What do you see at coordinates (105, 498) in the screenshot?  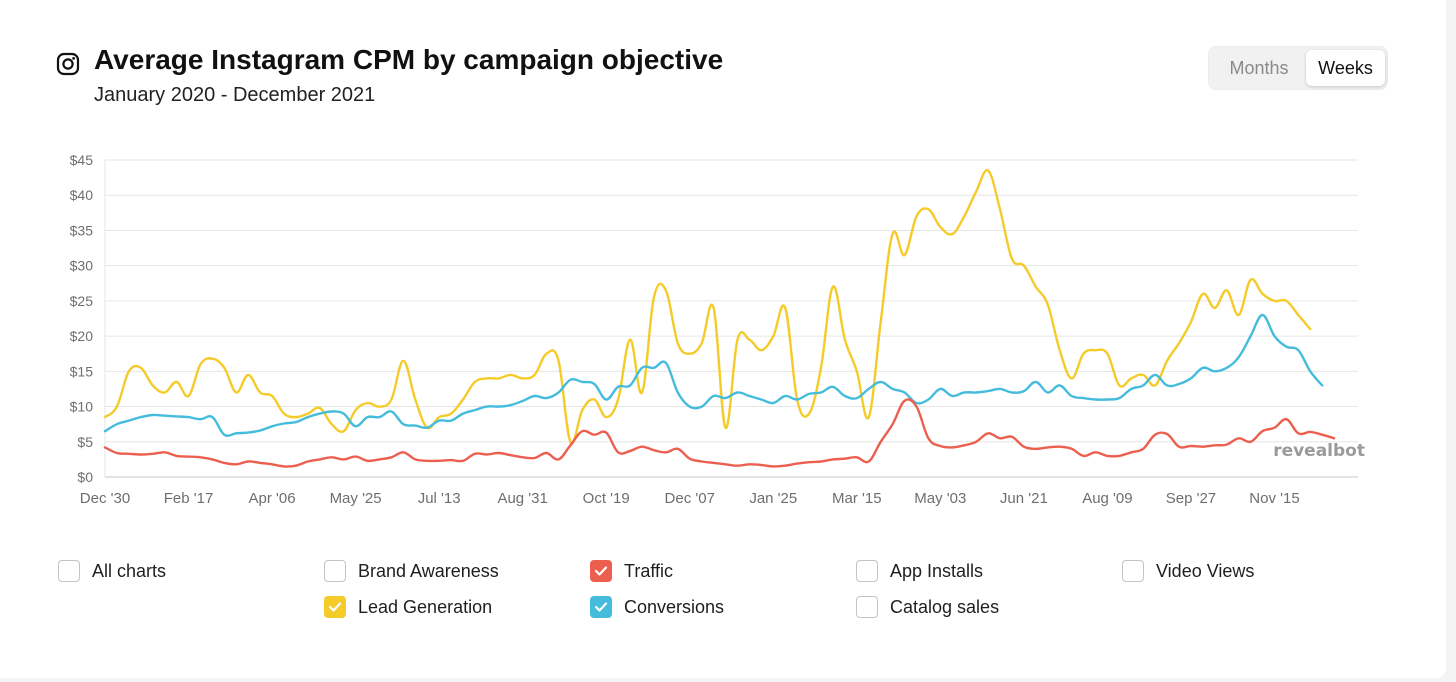 I see `x-tick-label: Dec '30` at bounding box center [105, 498].